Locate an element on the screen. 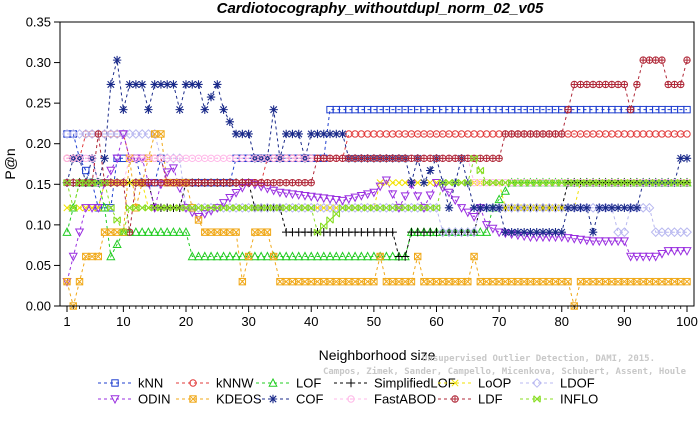 The height and width of the screenshot is (434, 699). legend-item-fastabod: FastABOD is located at coordinates (385, 399).